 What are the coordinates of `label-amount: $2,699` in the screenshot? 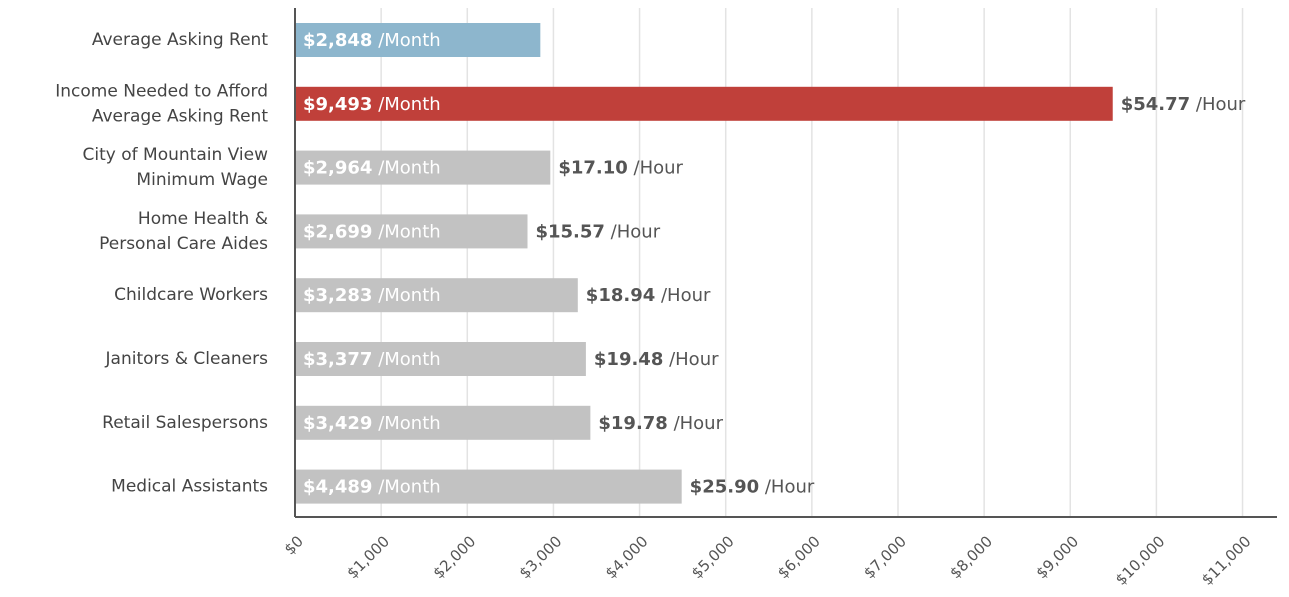 It's located at (337, 231).